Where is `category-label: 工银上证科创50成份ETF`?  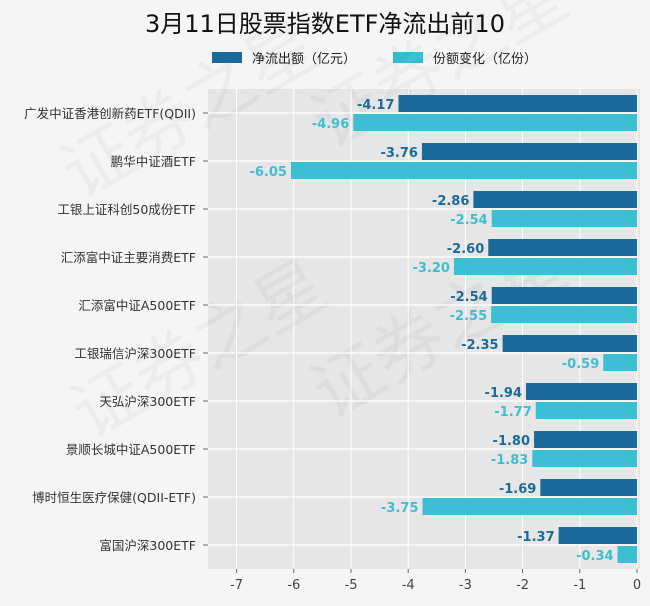 category-label: 工银上证科创50成份ETF is located at coordinates (126, 209).